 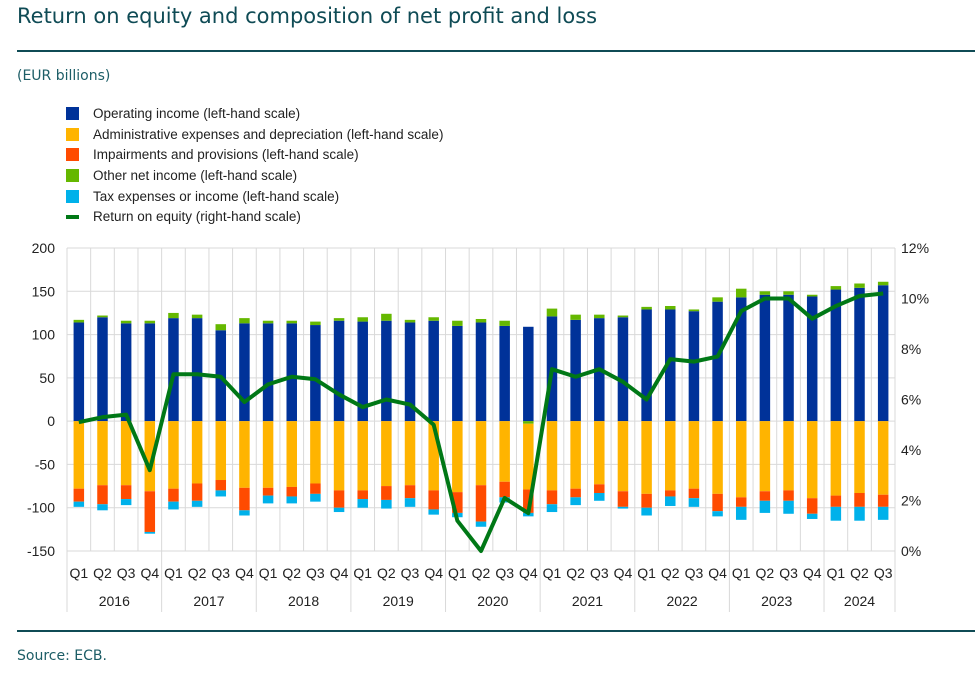 What do you see at coordinates (859, 601) in the screenshot?
I see `year-label: 2024` at bounding box center [859, 601].